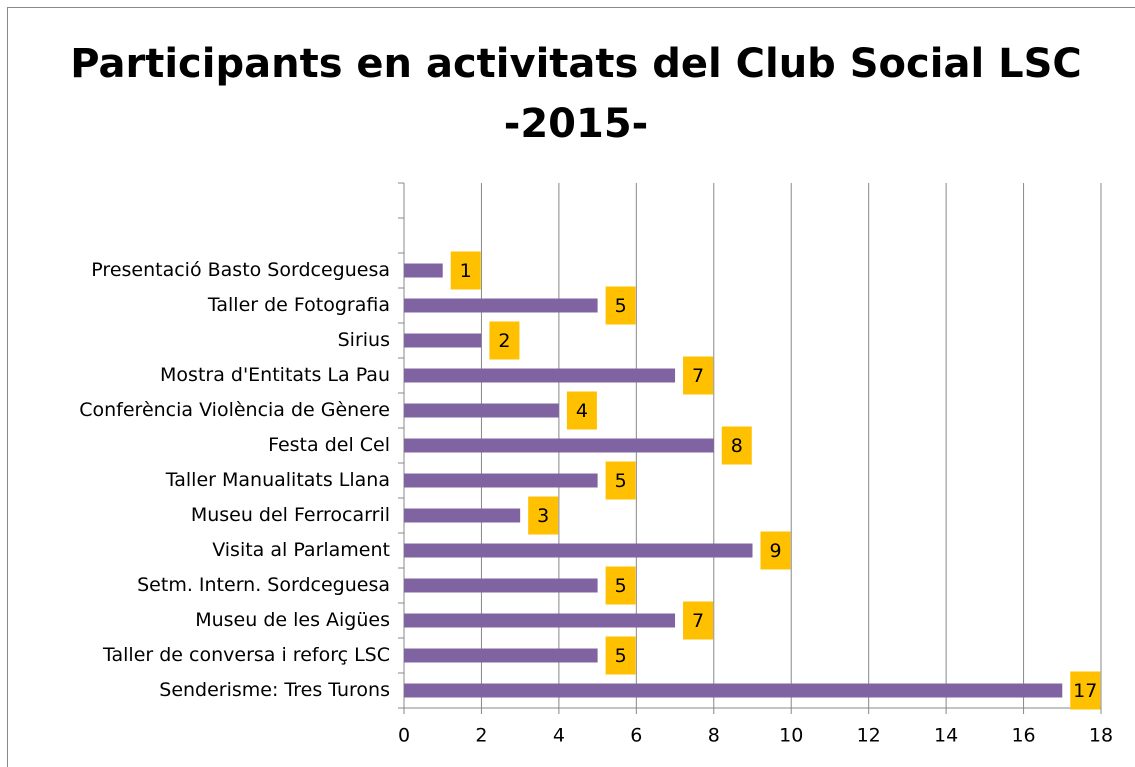 This screenshot has height=767, width=1135. Describe the element at coordinates (277, 480) in the screenshot. I see `y-tick-label: Taller Manualitats Llana` at that location.